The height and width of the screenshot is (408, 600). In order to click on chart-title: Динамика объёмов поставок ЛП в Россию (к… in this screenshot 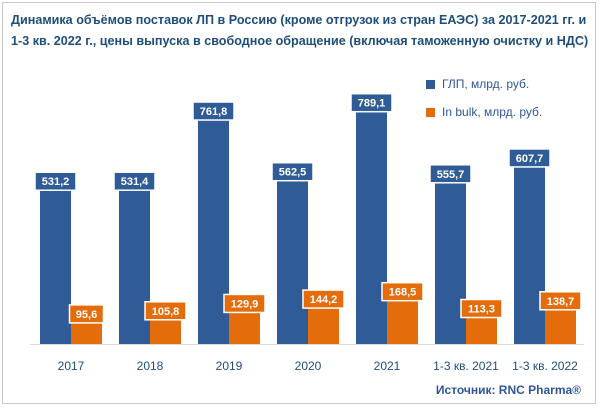, I will do `click(300, 30)`.